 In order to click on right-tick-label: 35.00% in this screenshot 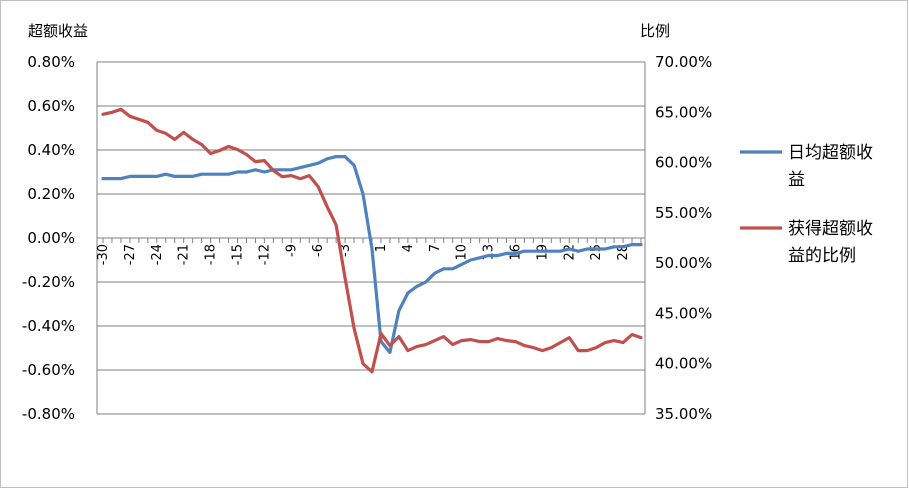, I will do `click(683, 414)`.